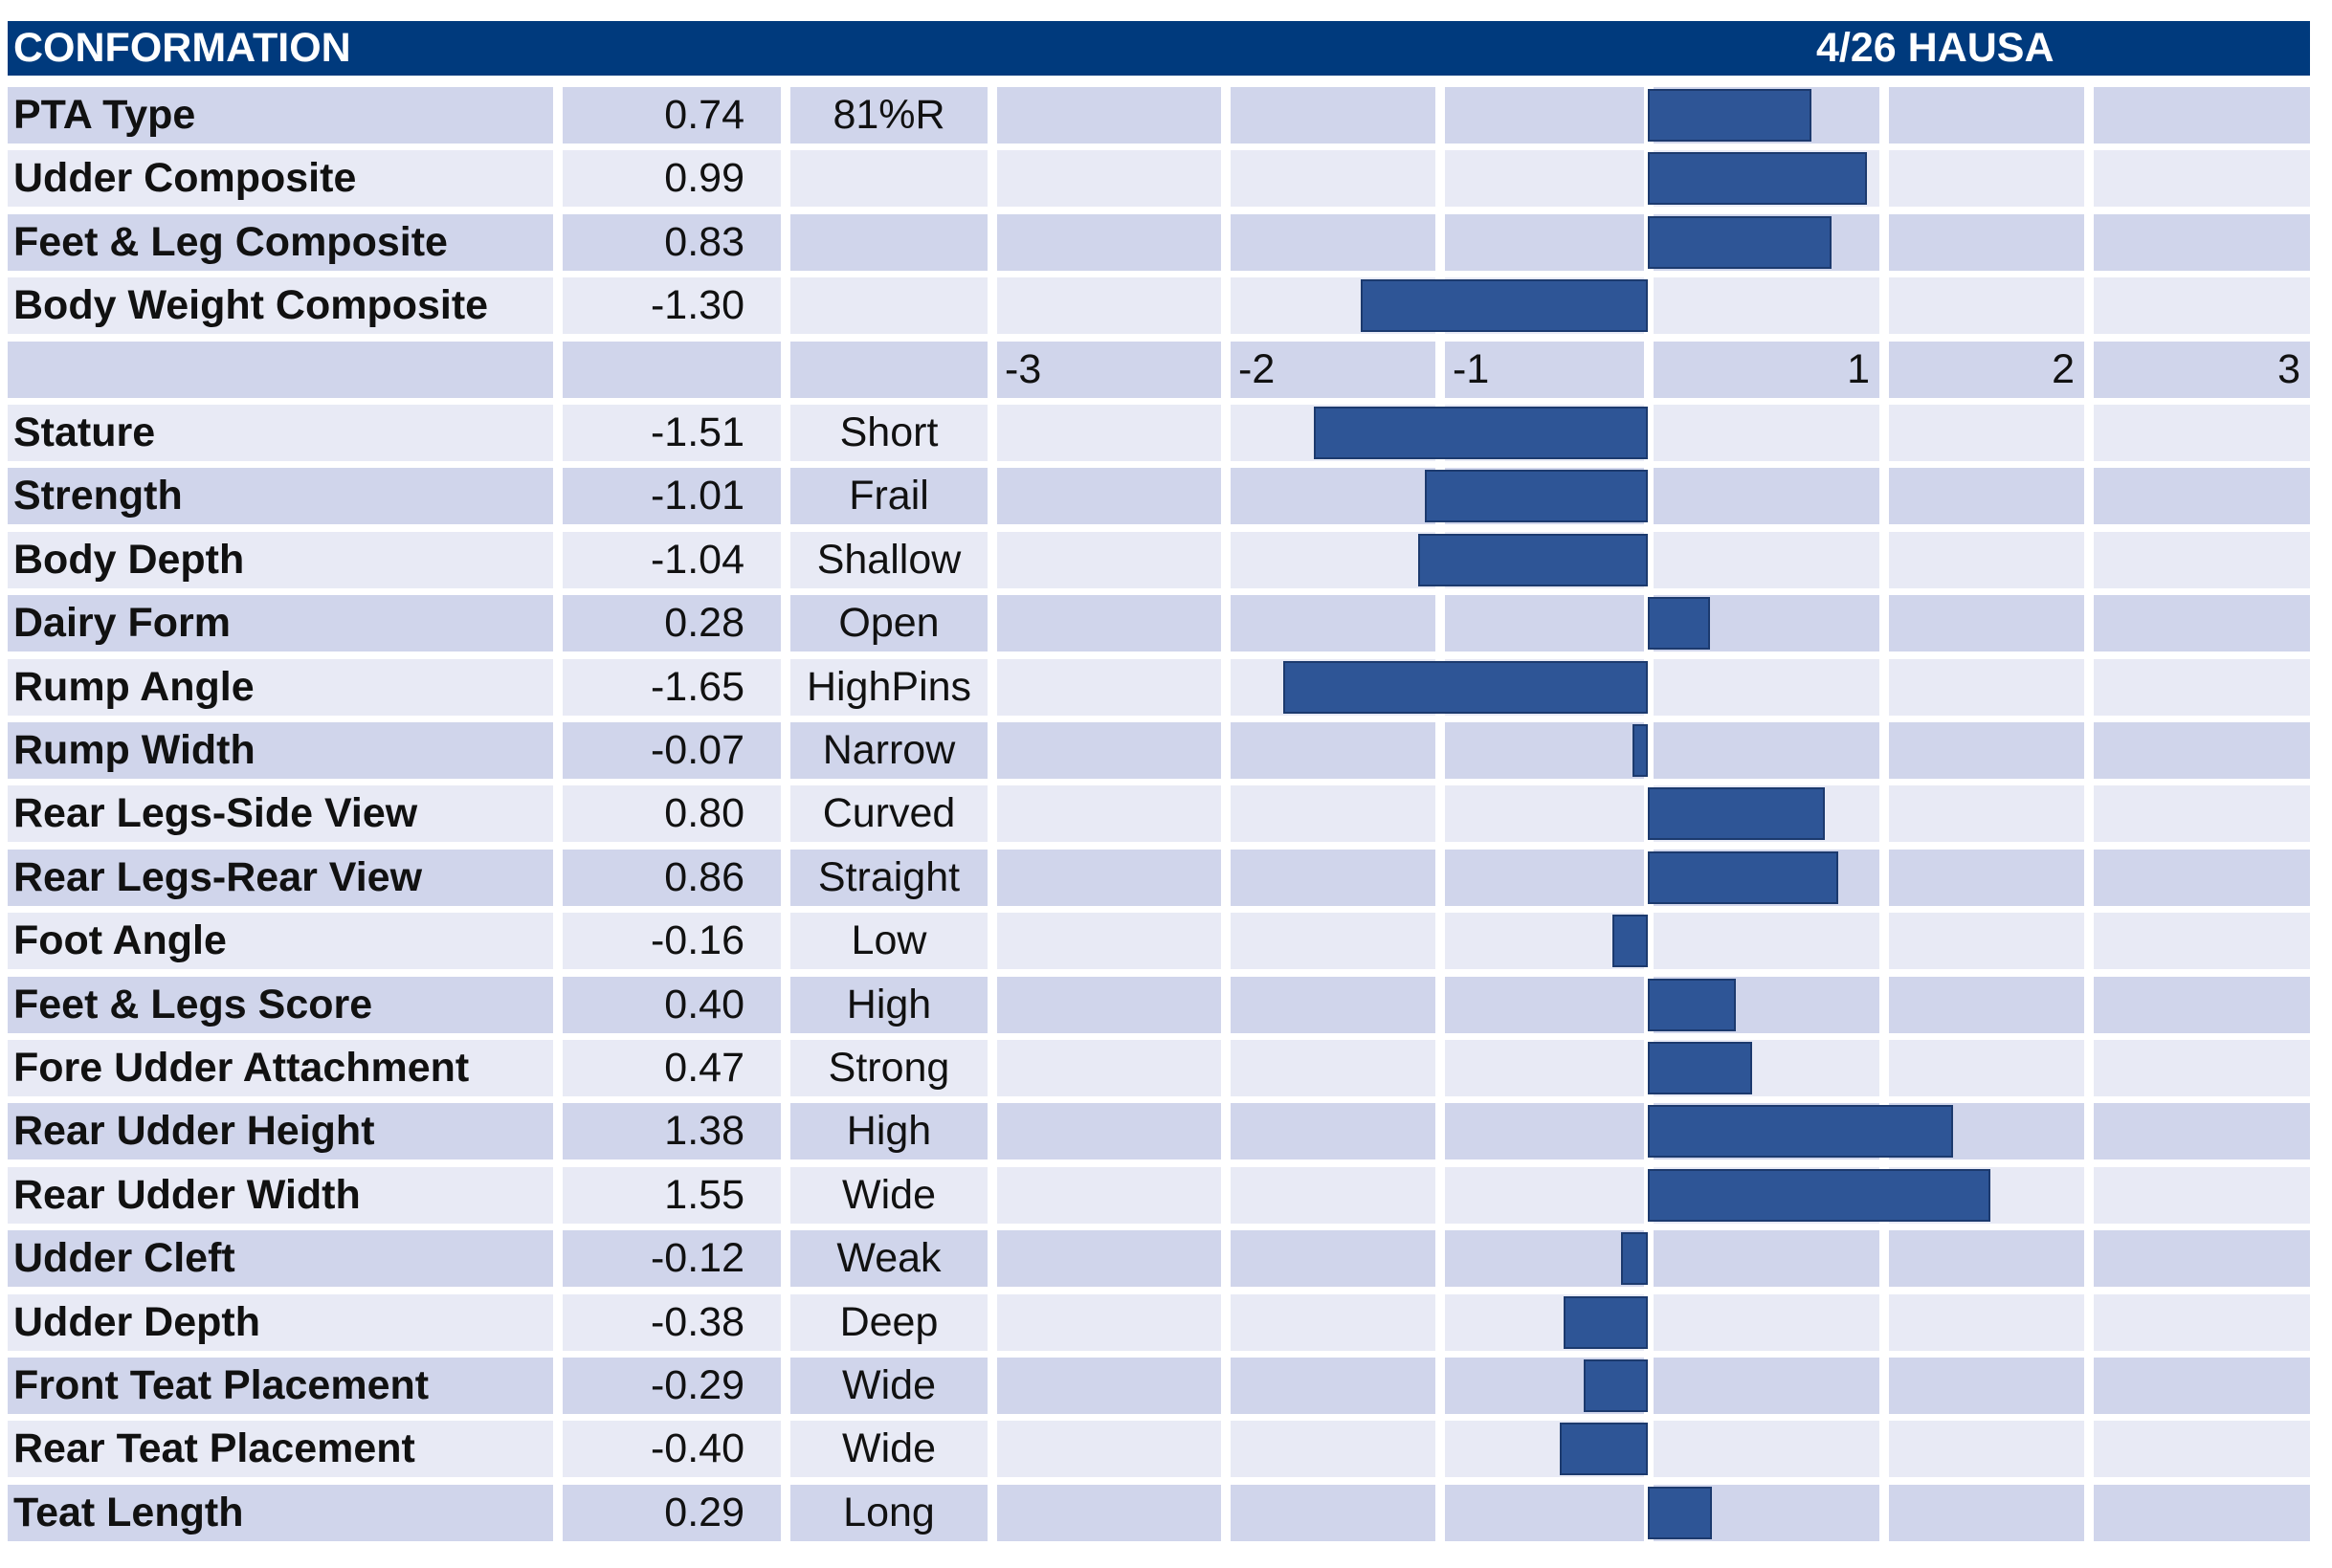  What do you see at coordinates (889, 623) in the screenshot?
I see `trait-descriptor: Open` at bounding box center [889, 623].